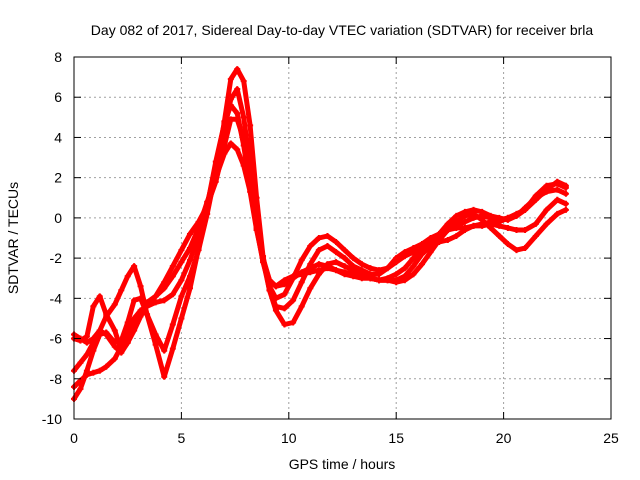 Image resolution: width=640 pixels, height=480 pixels. Describe the element at coordinates (13, 238) in the screenshot. I see `y-axis-label: SDTVAR / TECUs` at that location.